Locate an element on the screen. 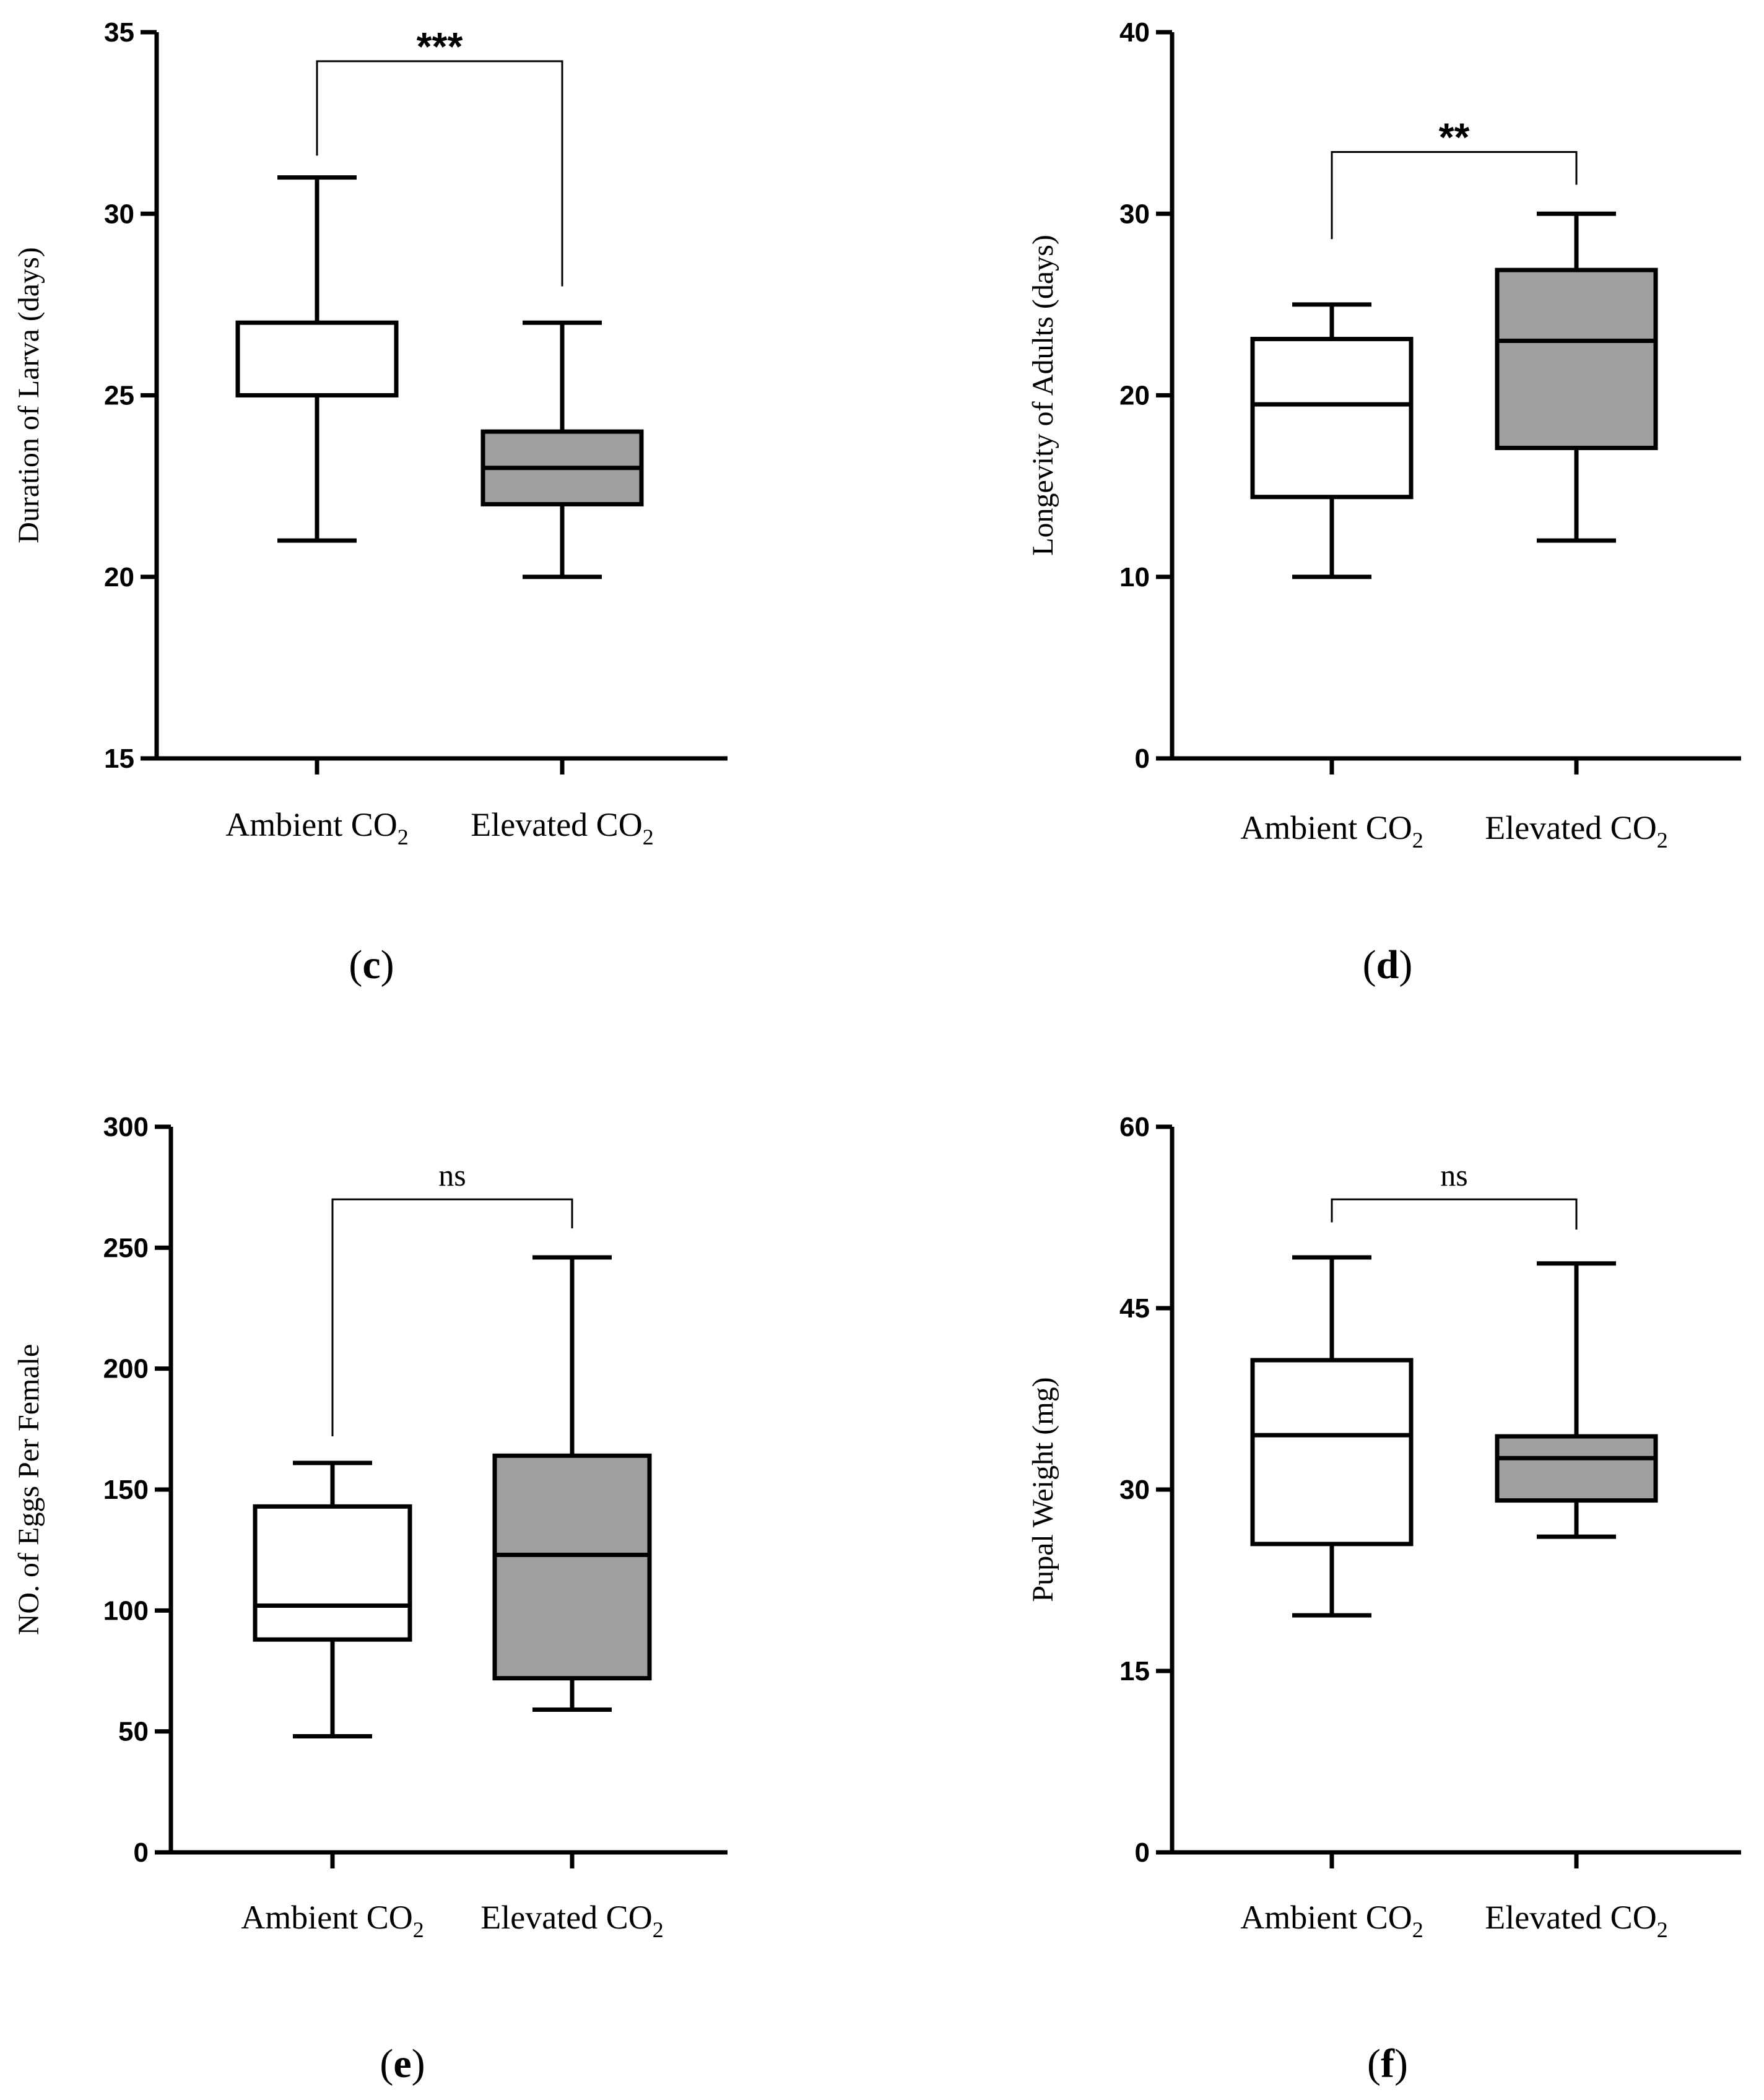 This screenshot has height=2100, width=1764. y-tick-label: 200 is located at coordinates (126, 1369).